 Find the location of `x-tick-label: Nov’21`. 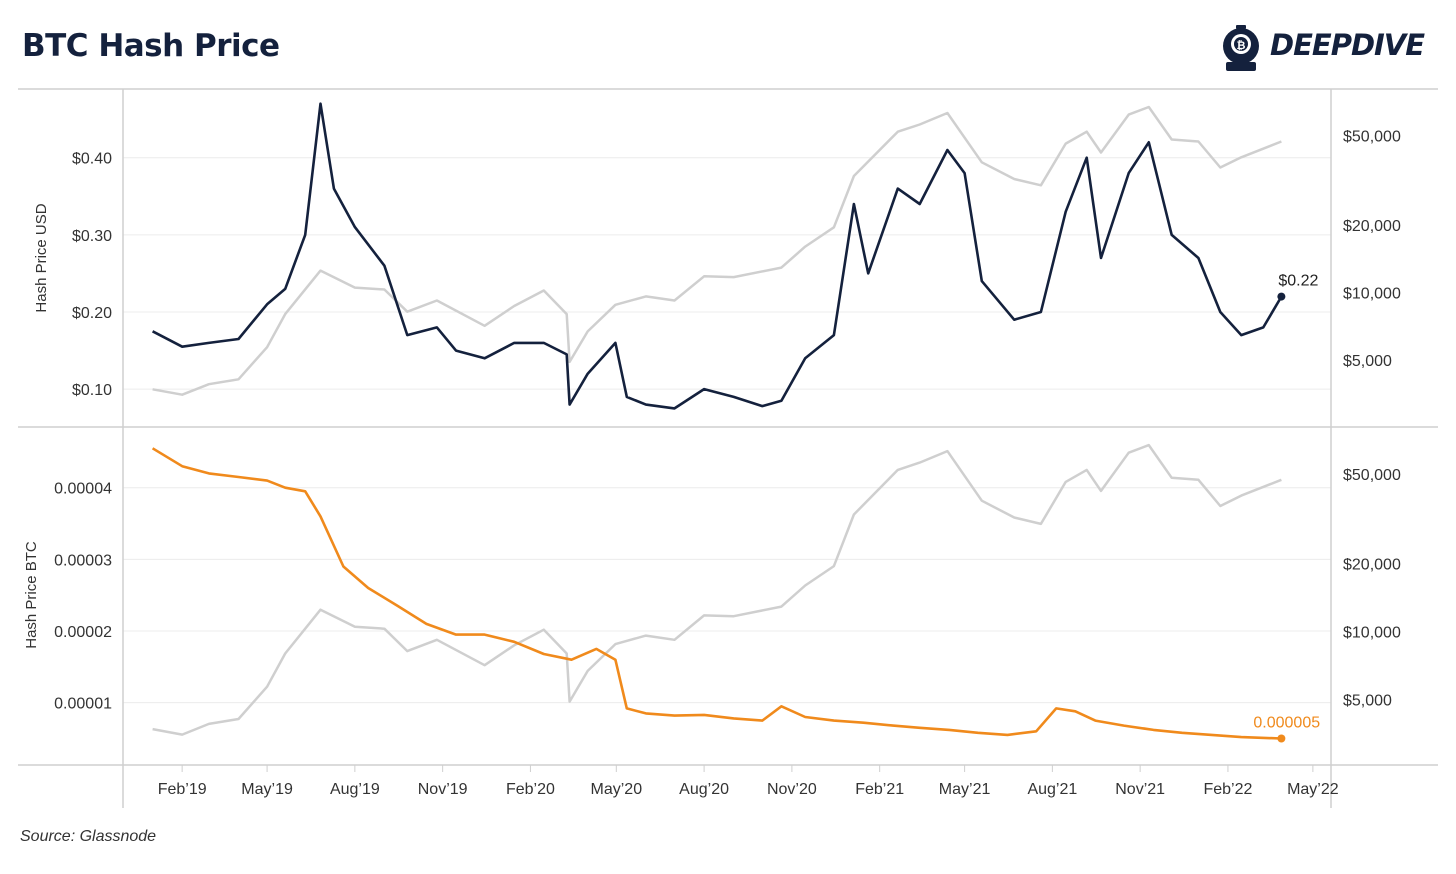

x-tick-label: Nov’21 is located at coordinates (1140, 789).